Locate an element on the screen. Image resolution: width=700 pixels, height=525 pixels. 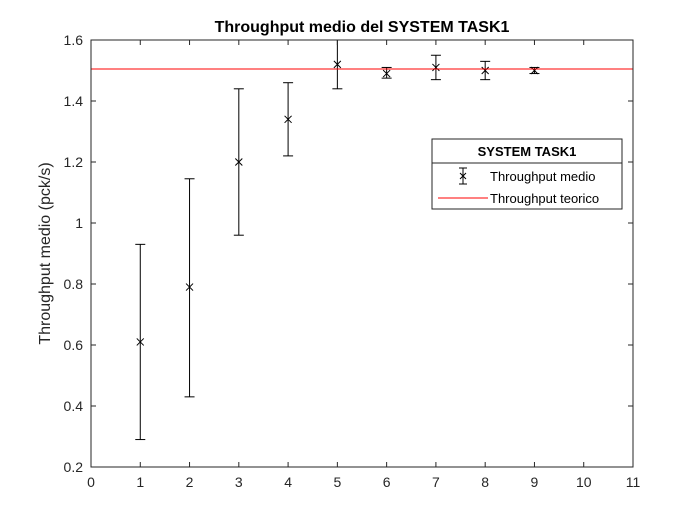
x-tick-label: 8 is located at coordinates (485, 482).